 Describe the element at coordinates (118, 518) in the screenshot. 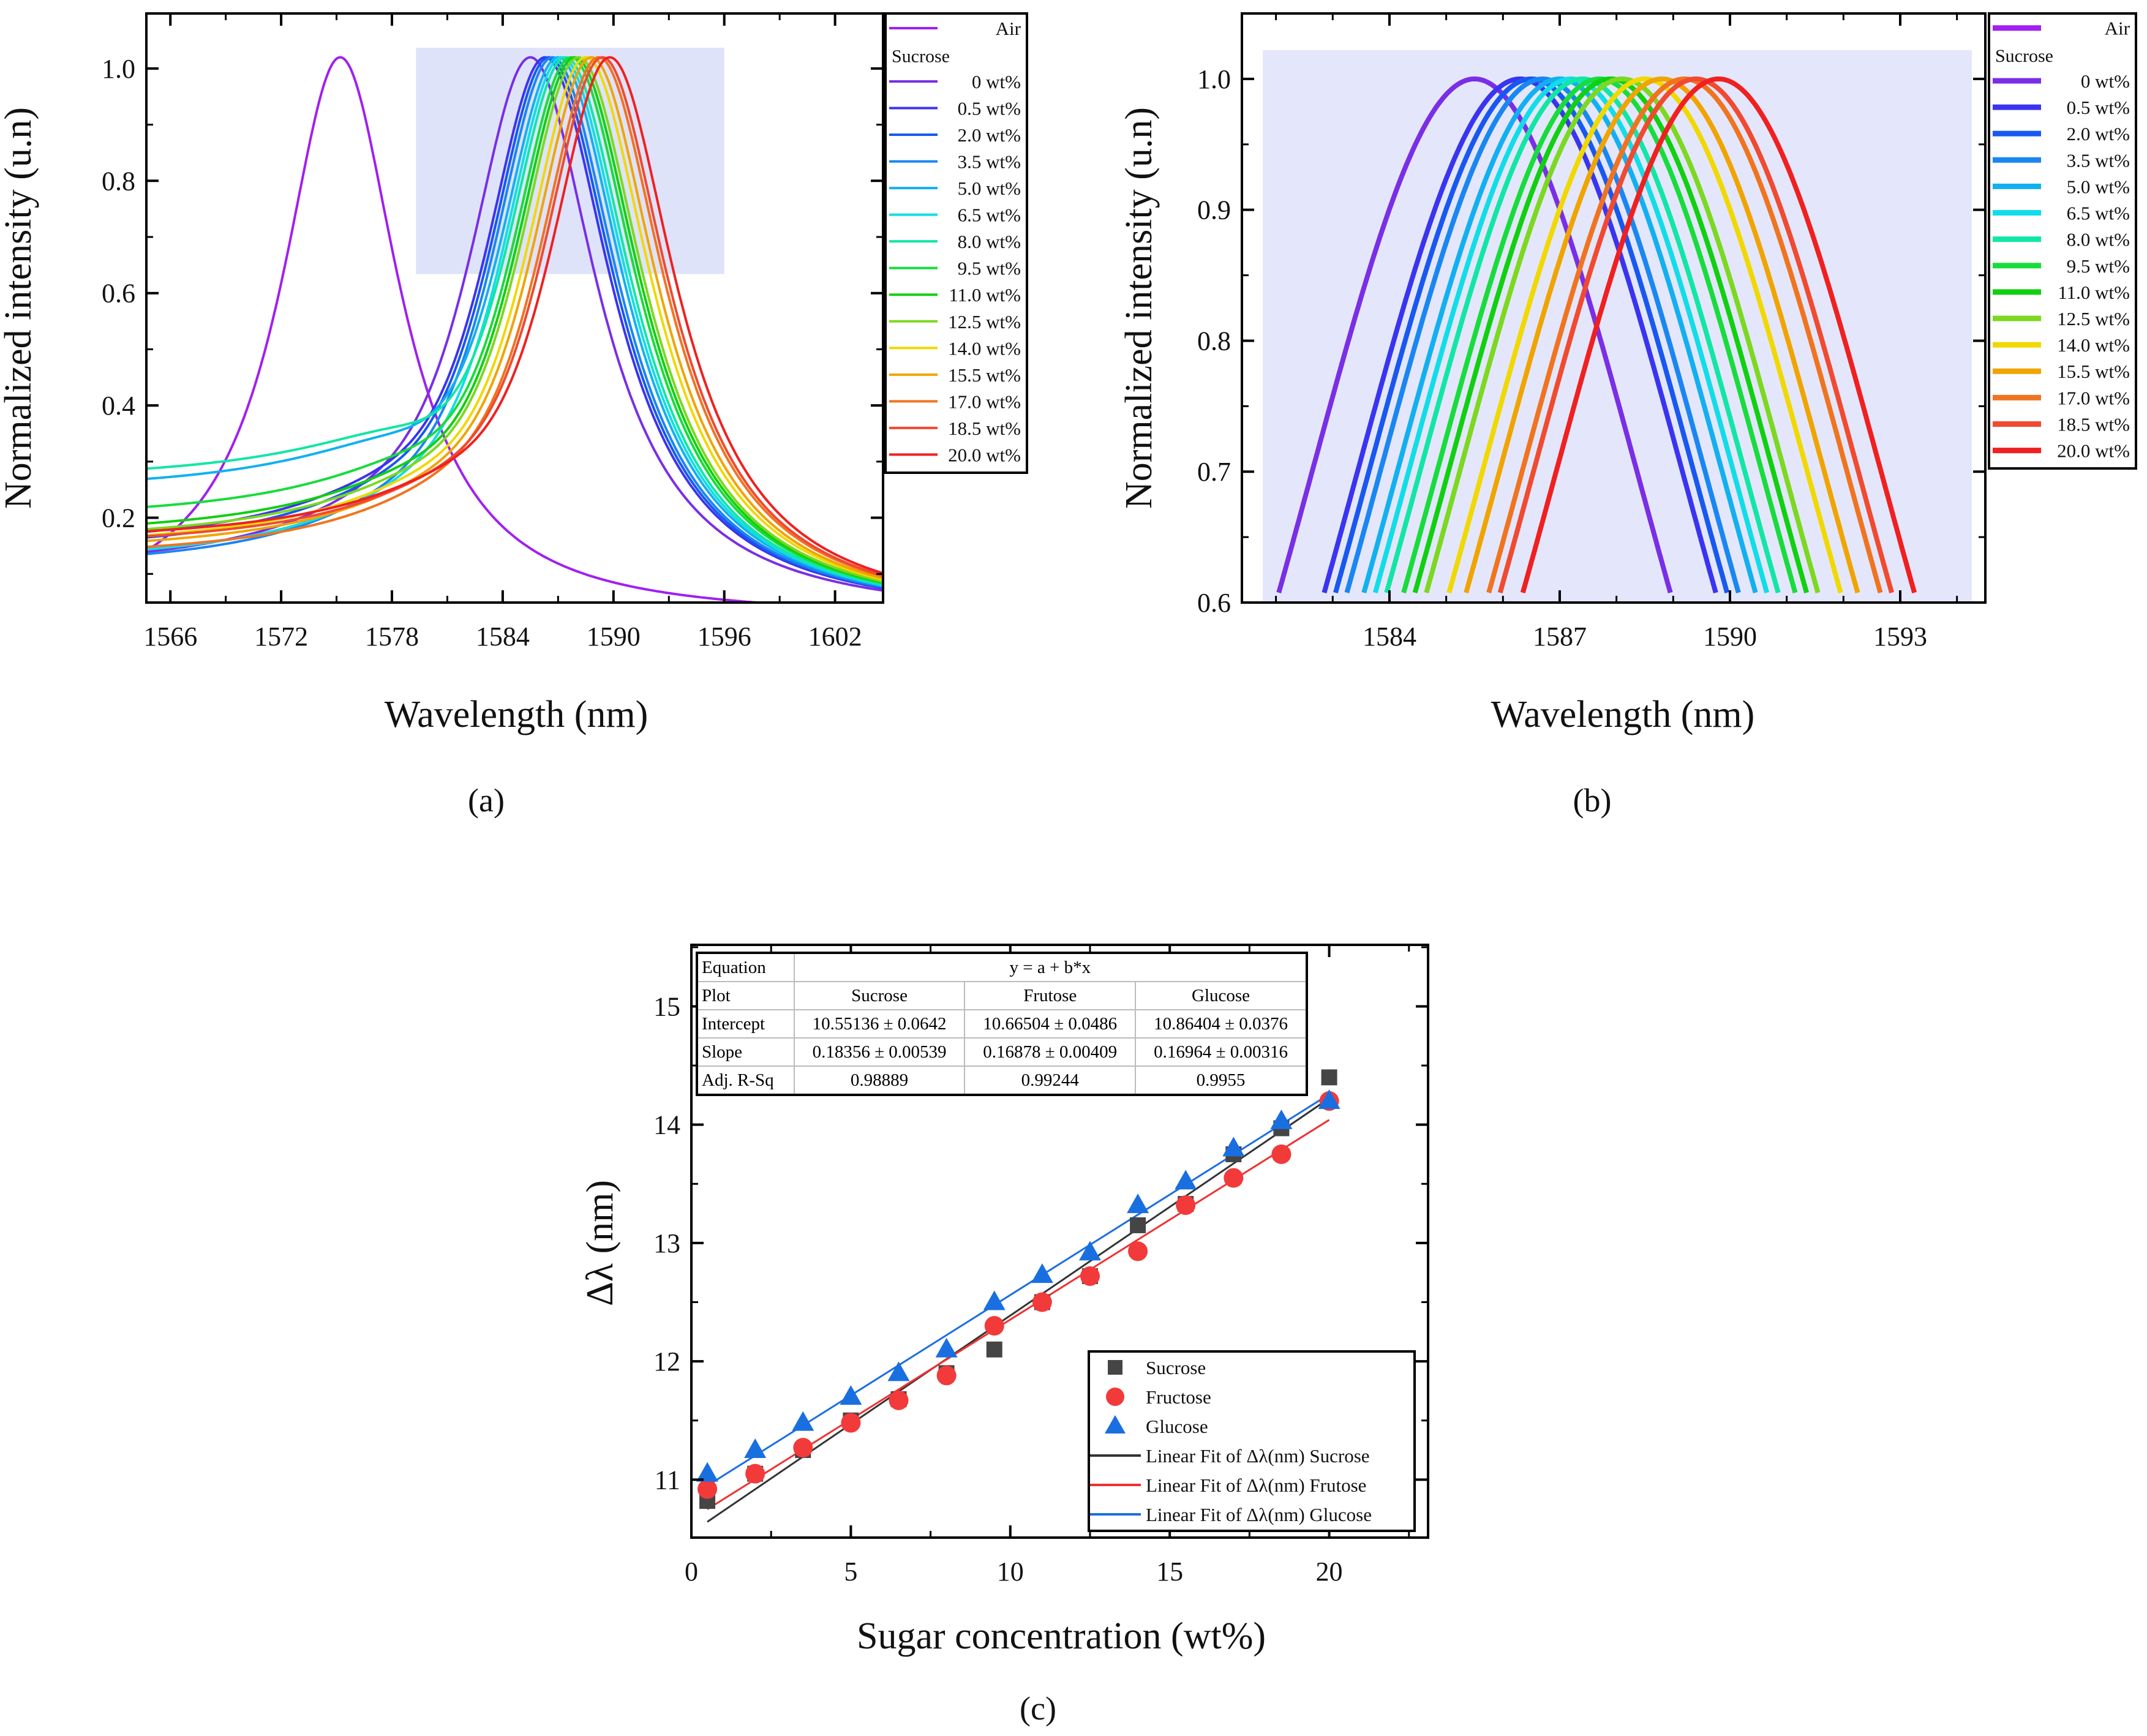

I see `a-y-tick-label: 0.2` at that location.